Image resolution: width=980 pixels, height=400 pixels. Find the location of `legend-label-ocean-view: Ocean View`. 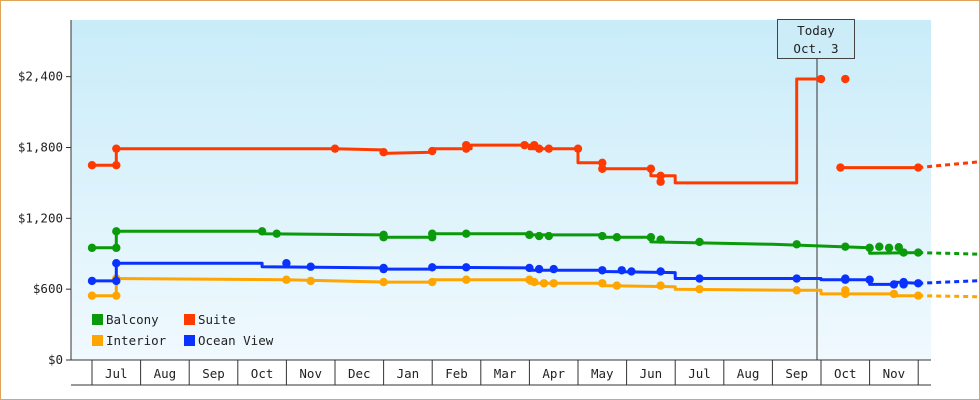

legend-label-ocean-view: Ocean View is located at coordinates (236, 340).